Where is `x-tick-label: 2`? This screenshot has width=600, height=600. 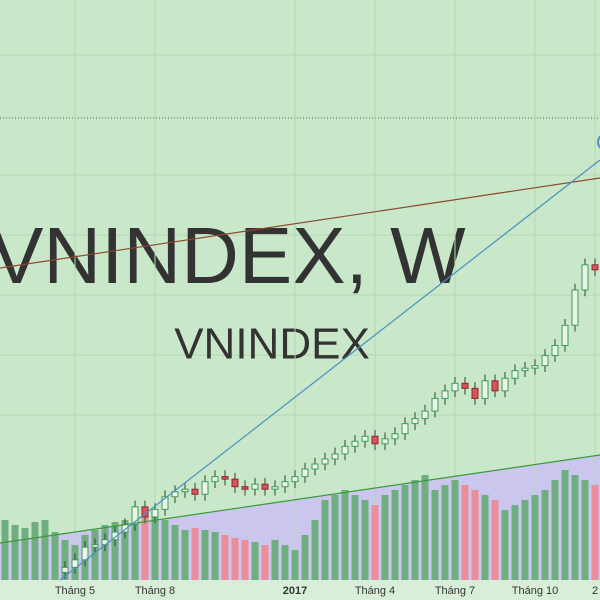
x-tick-label: 2 is located at coordinates (595, 591).